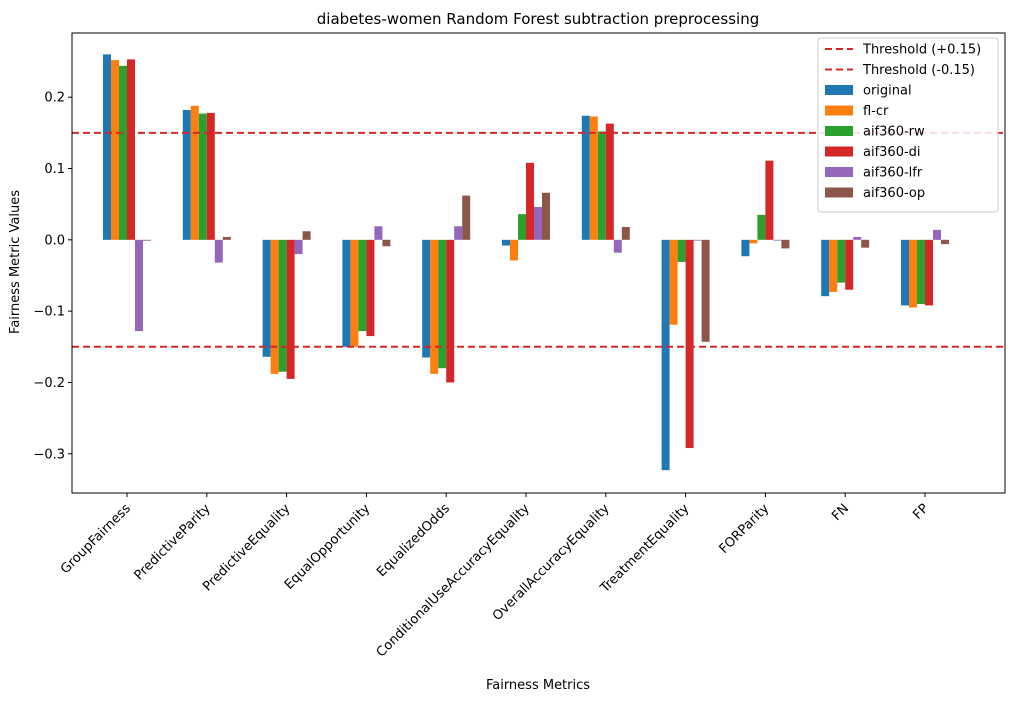 The image size is (1012, 706). I want to click on y-tick-label: 0.0, so click(54, 240).